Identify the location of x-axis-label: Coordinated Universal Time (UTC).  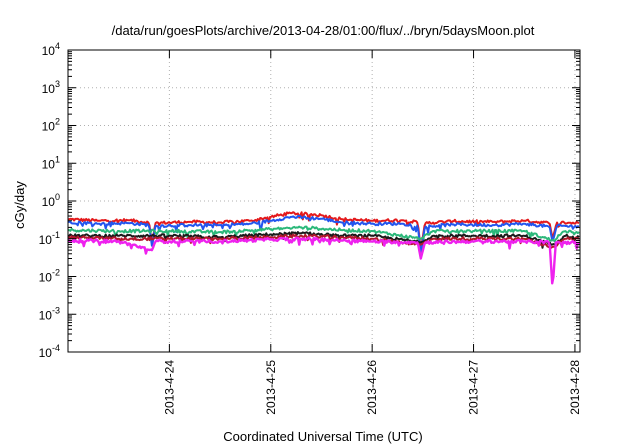
(322, 436).